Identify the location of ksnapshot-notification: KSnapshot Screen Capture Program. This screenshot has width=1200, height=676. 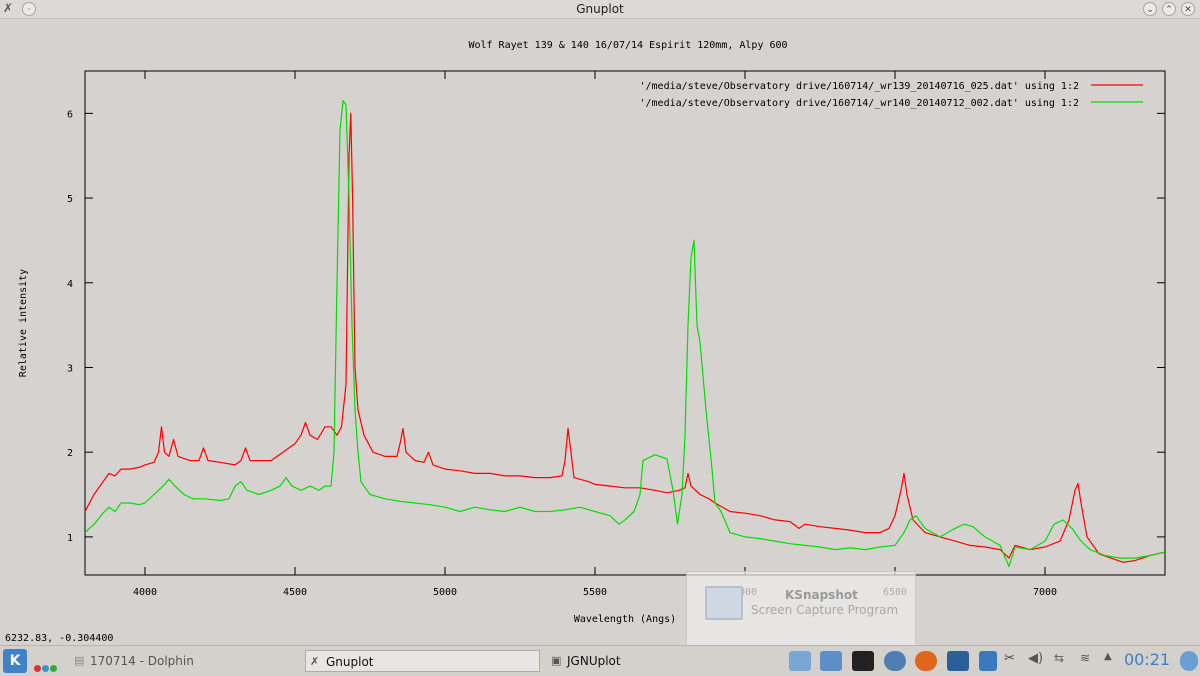
(801, 609).